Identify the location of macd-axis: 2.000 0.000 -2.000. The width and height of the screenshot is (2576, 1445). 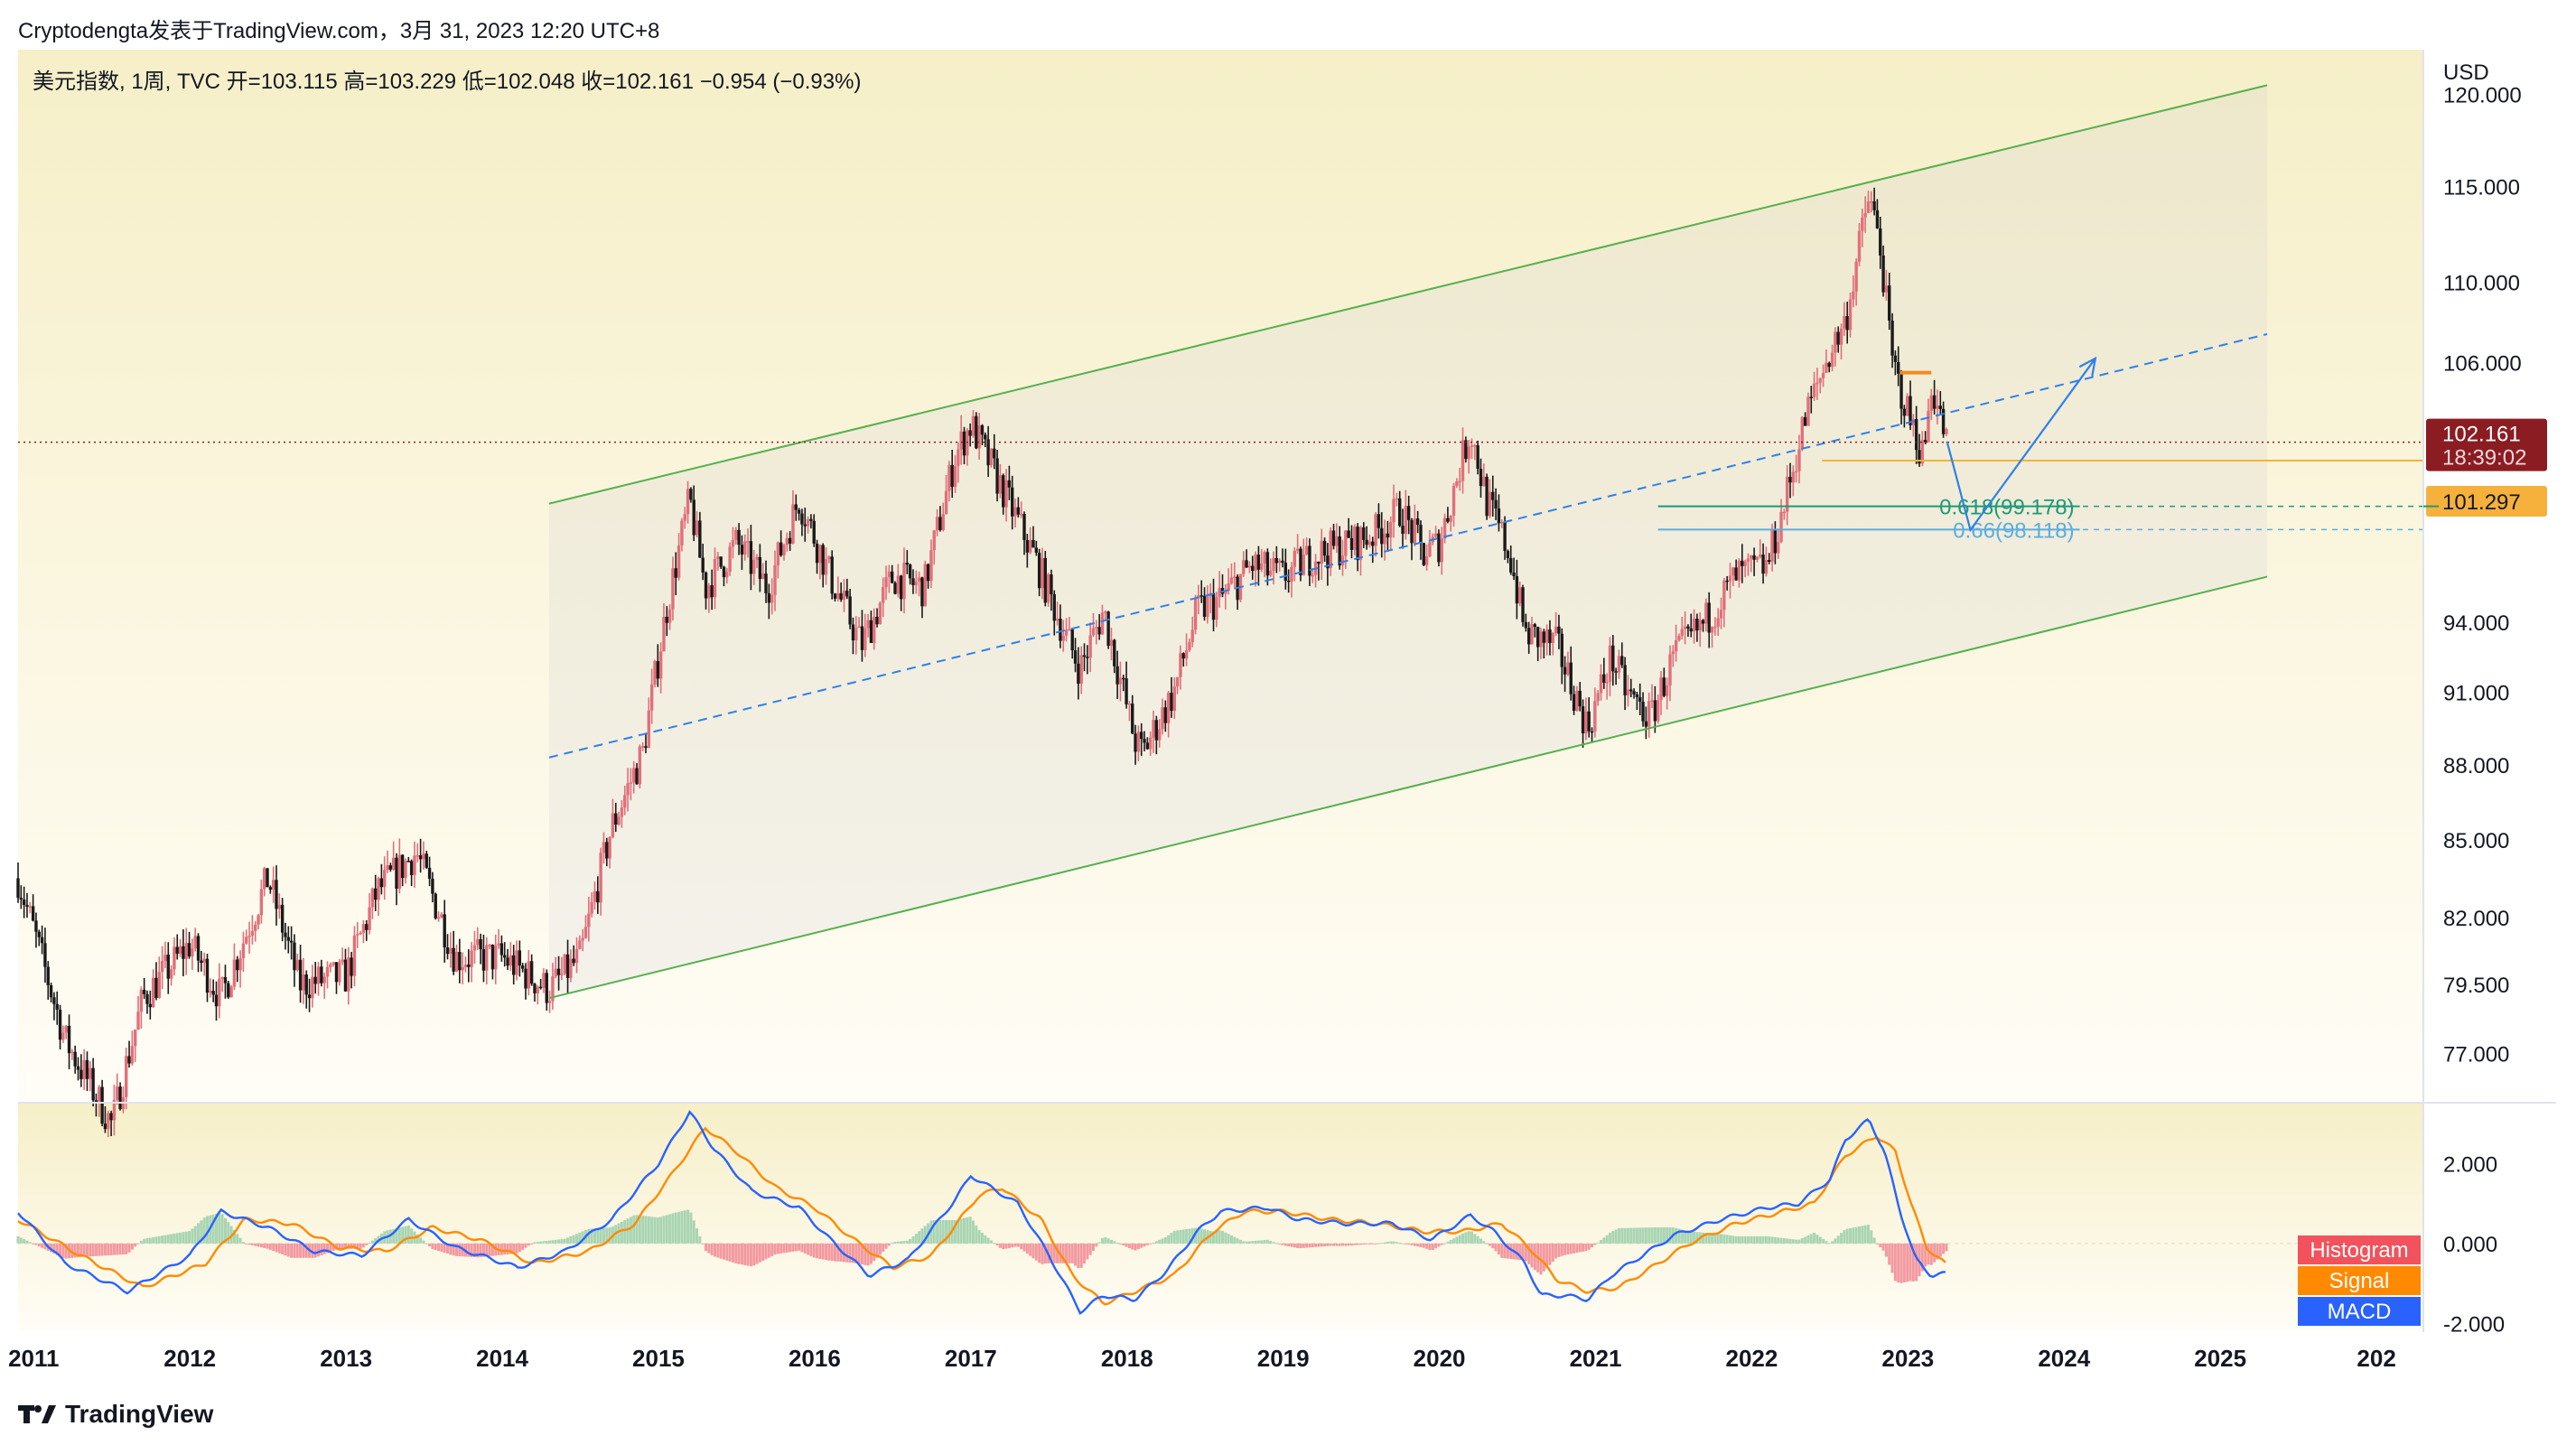
(2474, 1244).